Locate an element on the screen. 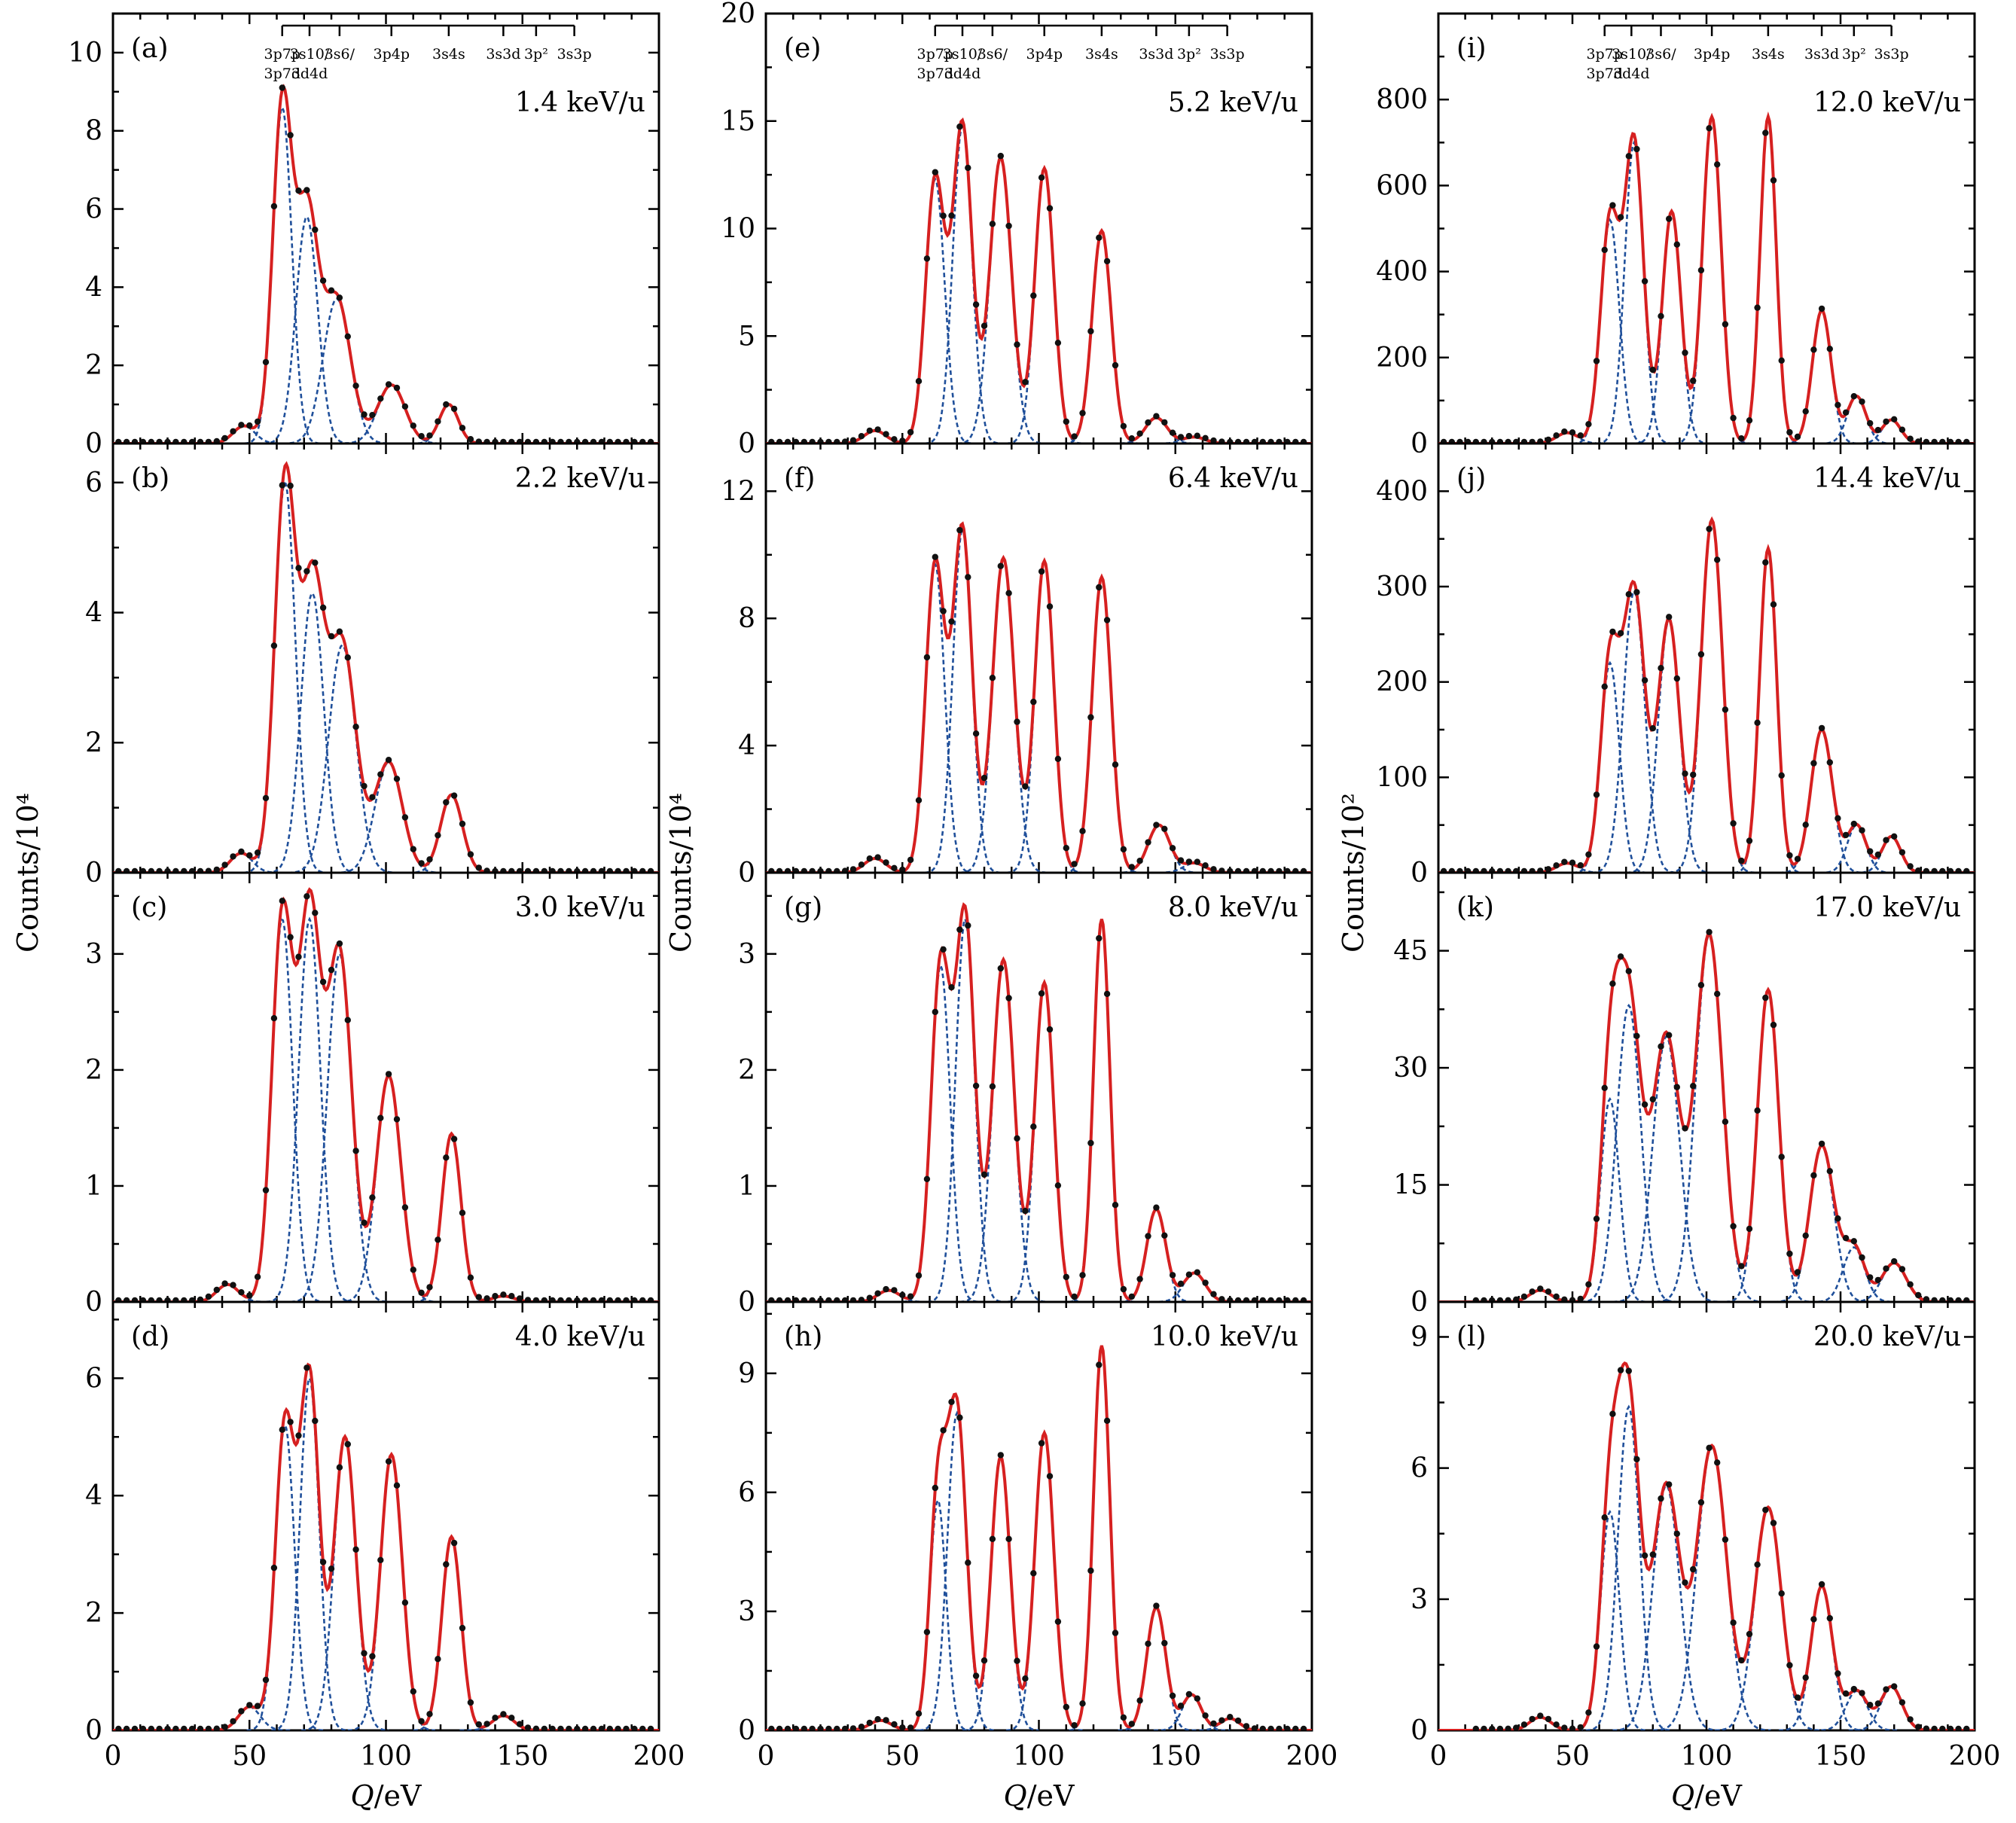 The height and width of the screenshot is (1823, 2016). marker-label-2: 3p7d is located at coordinates (282, 74).